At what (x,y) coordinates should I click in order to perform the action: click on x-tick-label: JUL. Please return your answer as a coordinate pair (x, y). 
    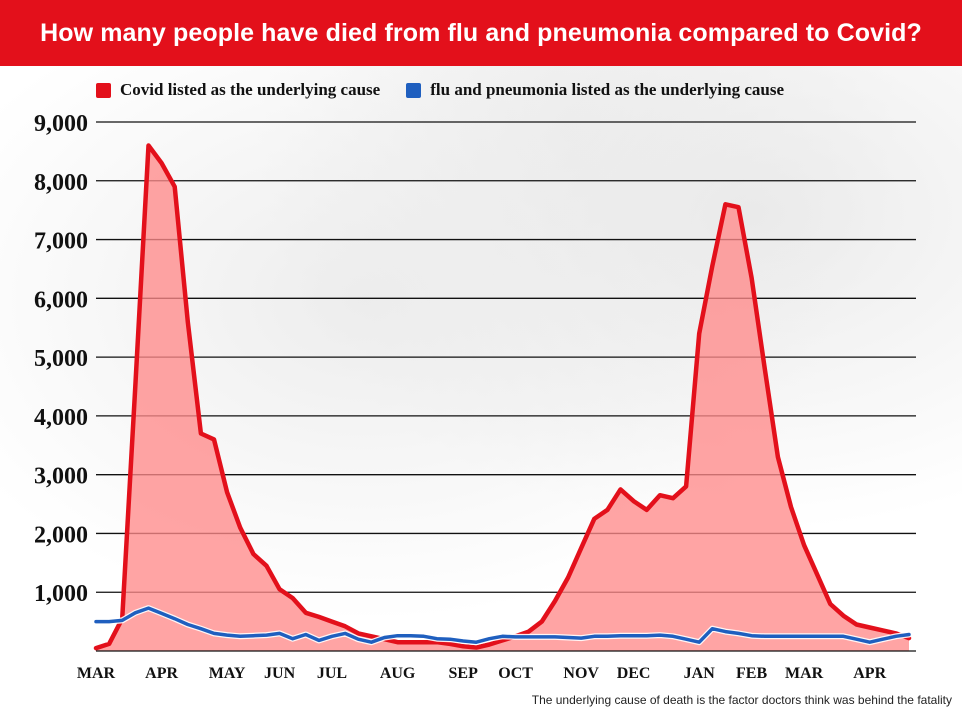
    Looking at the image, I should click on (332, 673).